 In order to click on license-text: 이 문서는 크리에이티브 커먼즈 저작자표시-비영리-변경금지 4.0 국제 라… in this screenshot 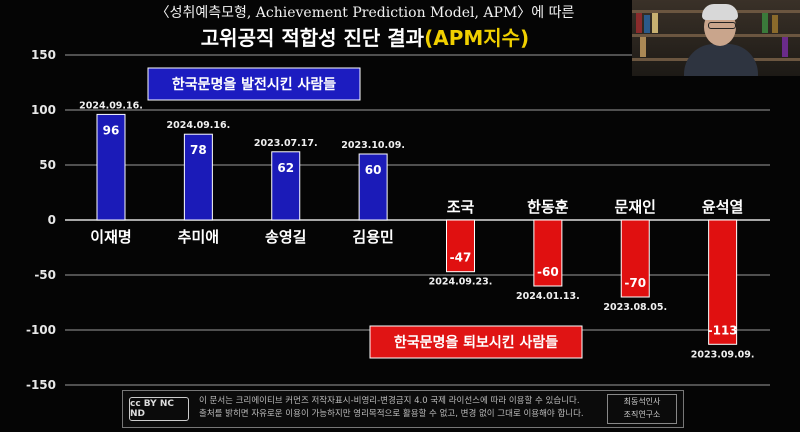, I will do `click(399, 408)`.